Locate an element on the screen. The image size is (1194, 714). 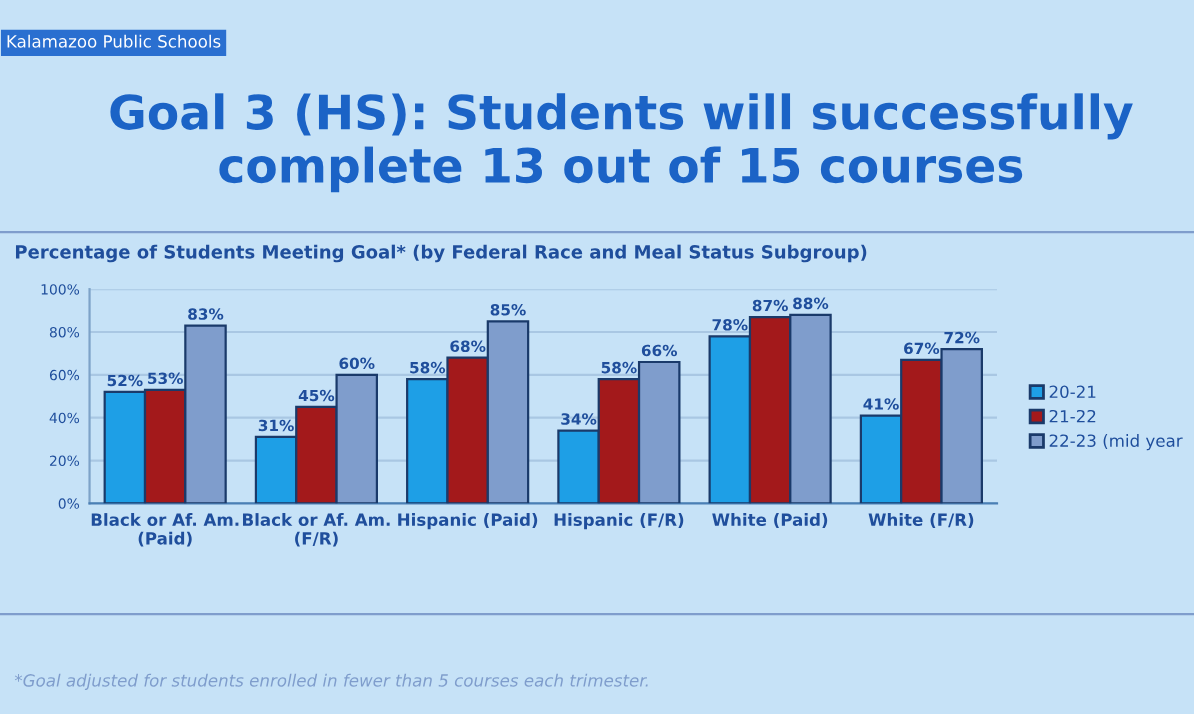
legend-label: 22-23 (mid year is located at coordinates (1116, 442).